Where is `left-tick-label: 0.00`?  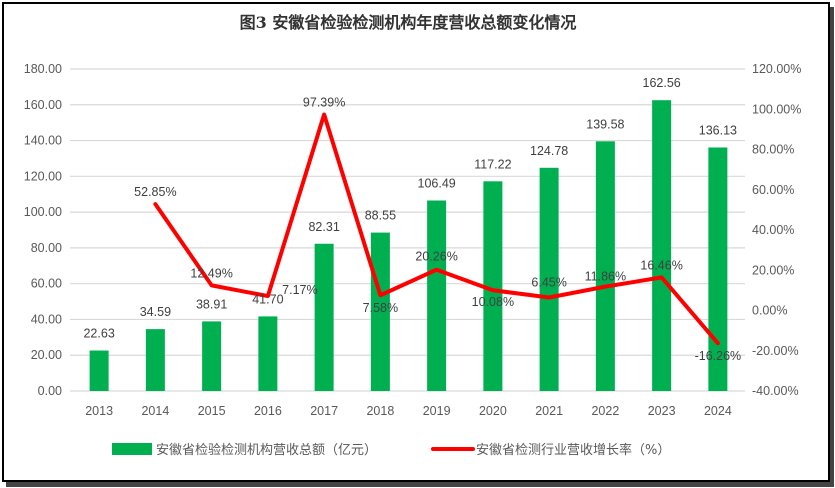
left-tick-label: 0.00 is located at coordinates (50, 391).